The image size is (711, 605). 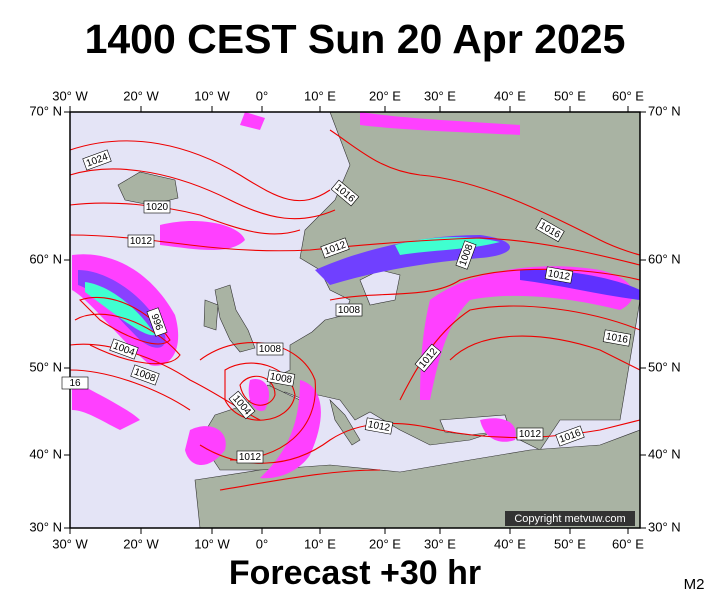 What do you see at coordinates (320, 95) in the screenshot?
I see `lon-label-top: 10° E` at bounding box center [320, 95].